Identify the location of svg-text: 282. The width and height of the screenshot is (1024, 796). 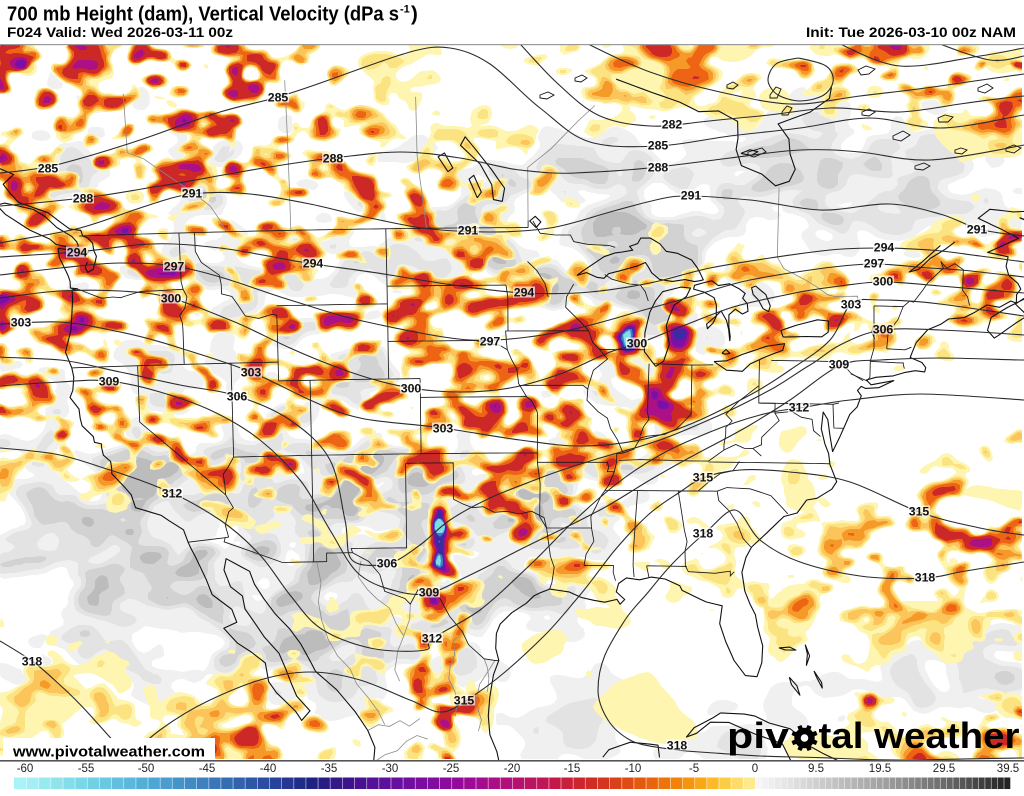
(672, 125).